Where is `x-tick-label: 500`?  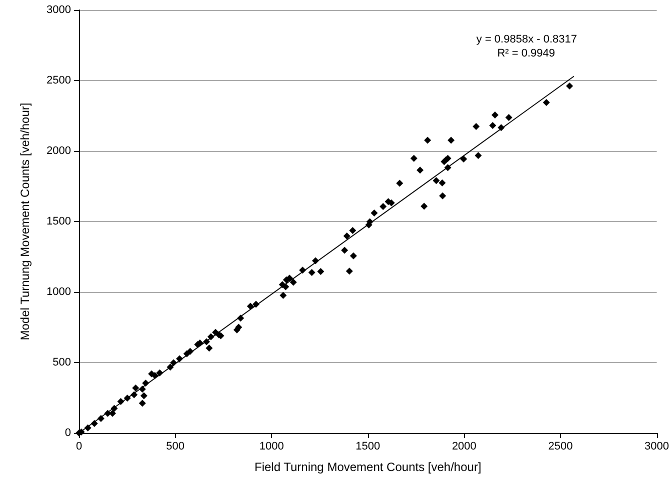
x-tick-label: 500 is located at coordinates (175, 446).